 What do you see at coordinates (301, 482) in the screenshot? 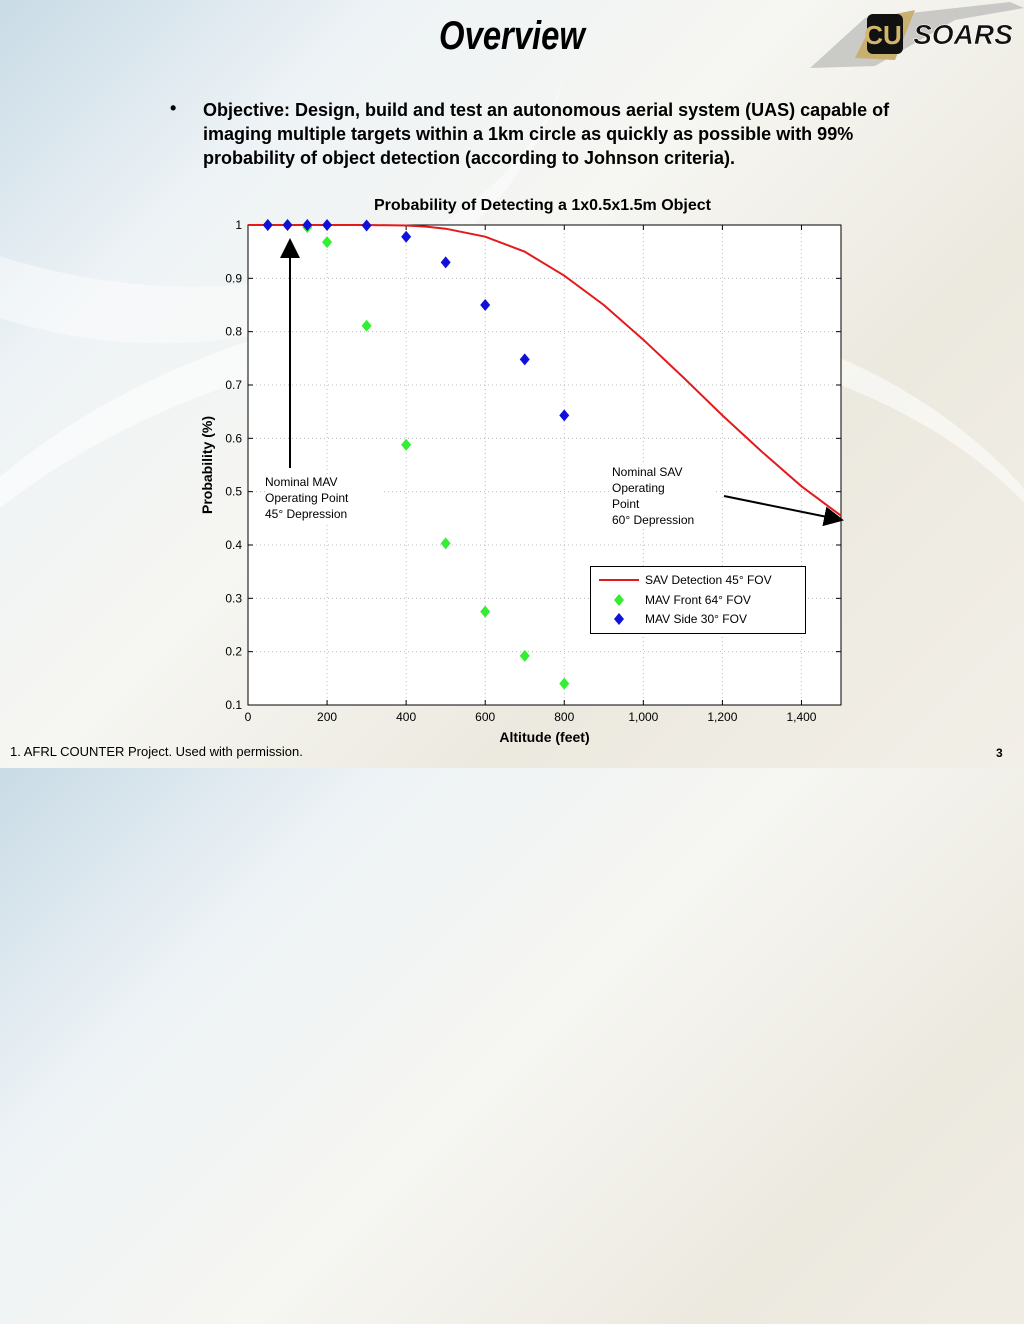
I see `annotation-line: Nominal MAV` at bounding box center [301, 482].